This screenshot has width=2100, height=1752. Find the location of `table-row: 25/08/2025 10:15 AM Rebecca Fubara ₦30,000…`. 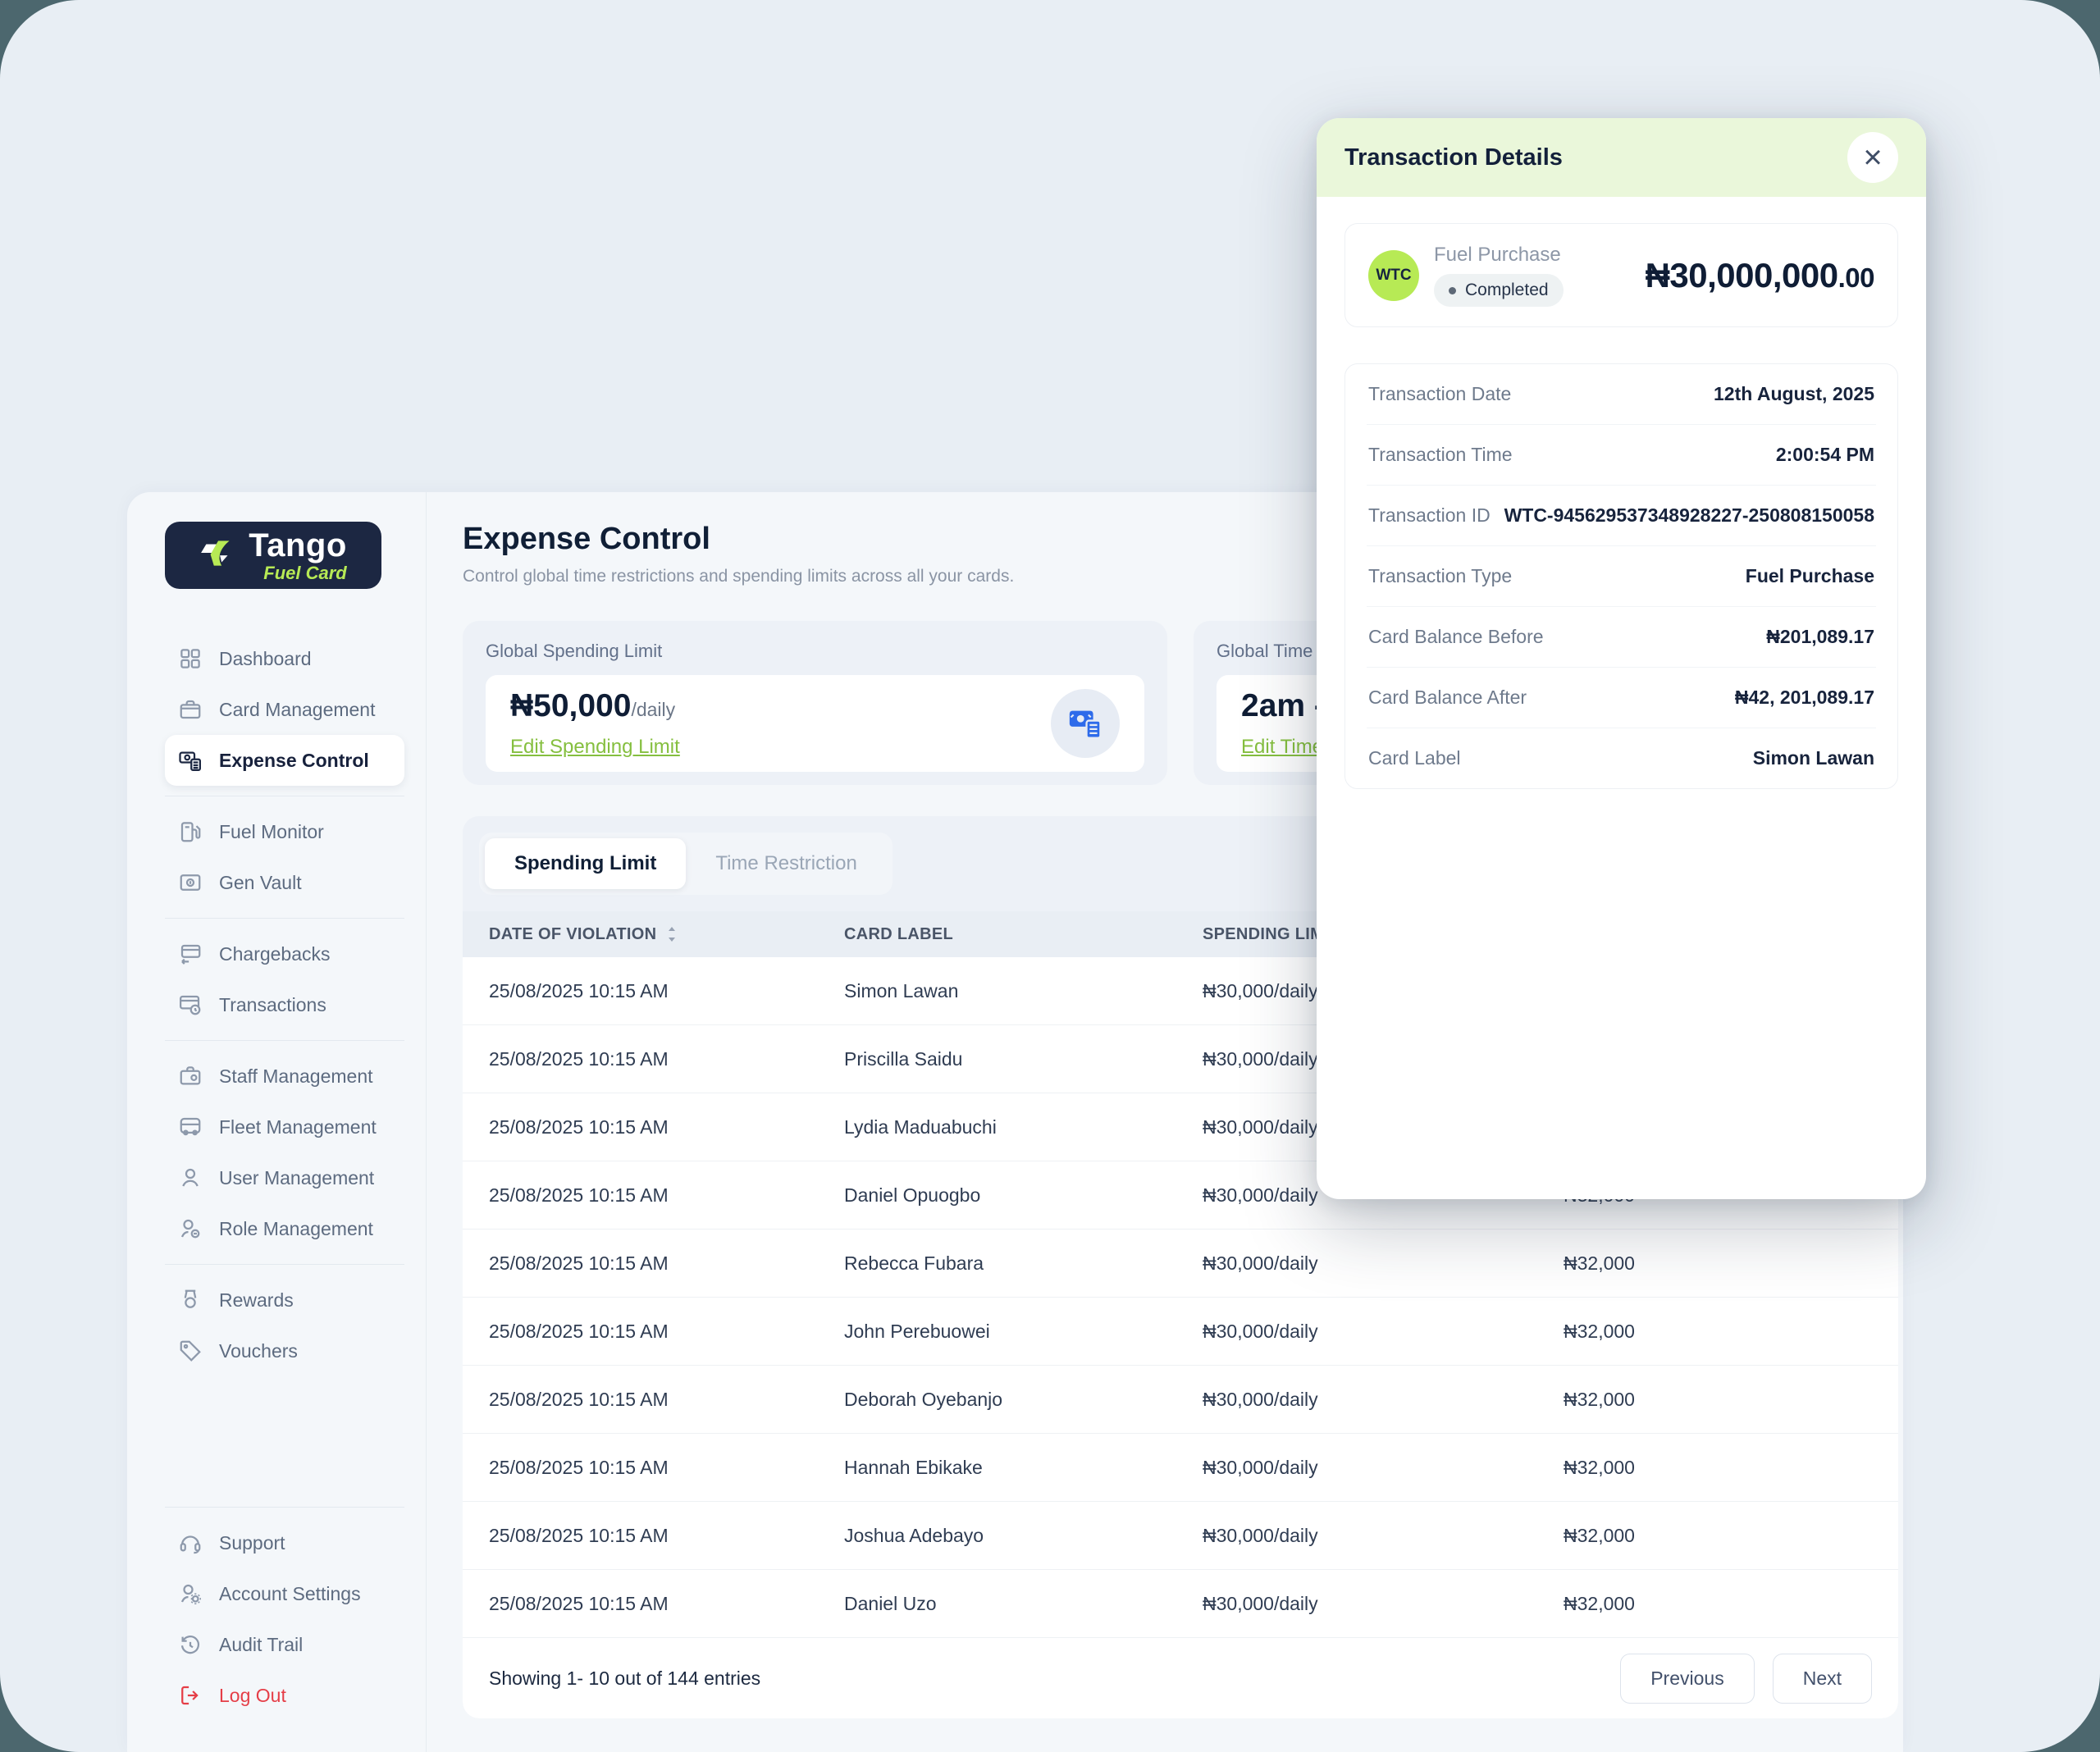

table-row: 25/08/2025 10:15 AM Rebecca Fubara ₦30,000… is located at coordinates (1180, 1264).